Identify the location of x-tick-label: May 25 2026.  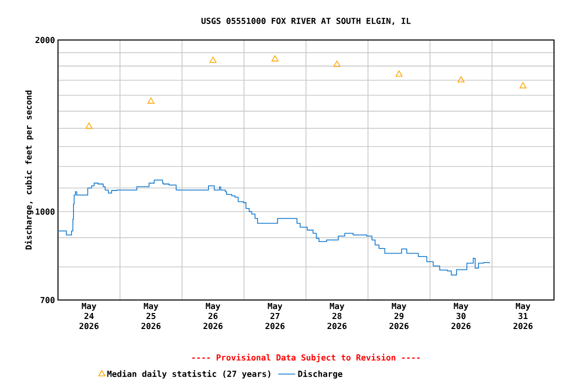
(151, 316).